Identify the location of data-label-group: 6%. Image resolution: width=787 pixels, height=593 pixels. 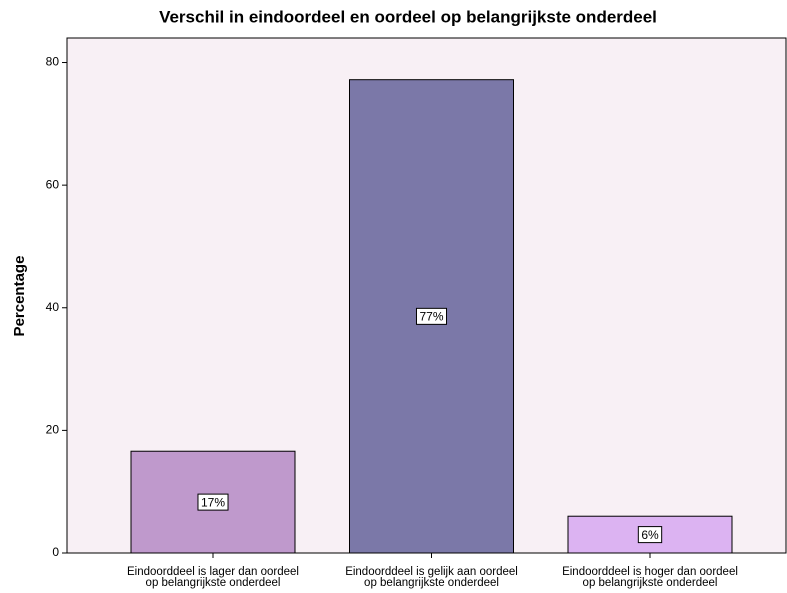
(650, 535).